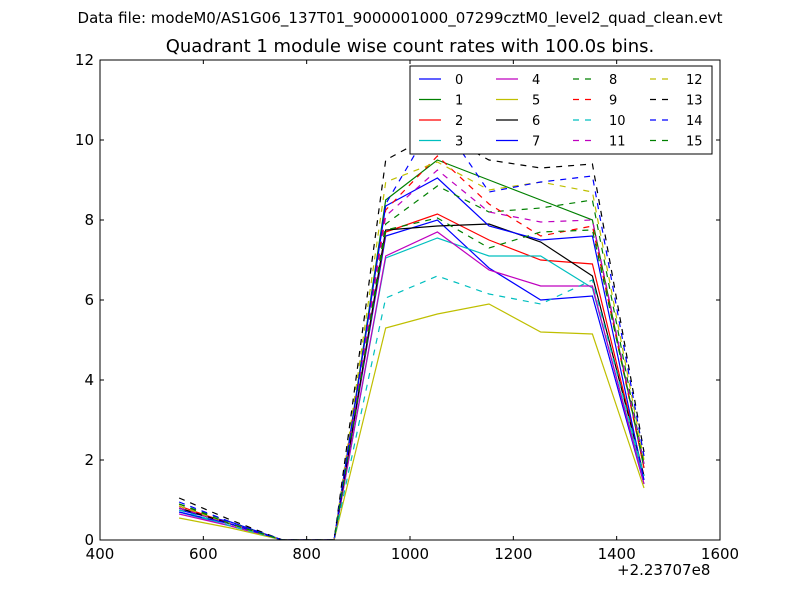  What do you see at coordinates (561, 110) in the screenshot?
I see `legend-box` at bounding box center [561, 110].